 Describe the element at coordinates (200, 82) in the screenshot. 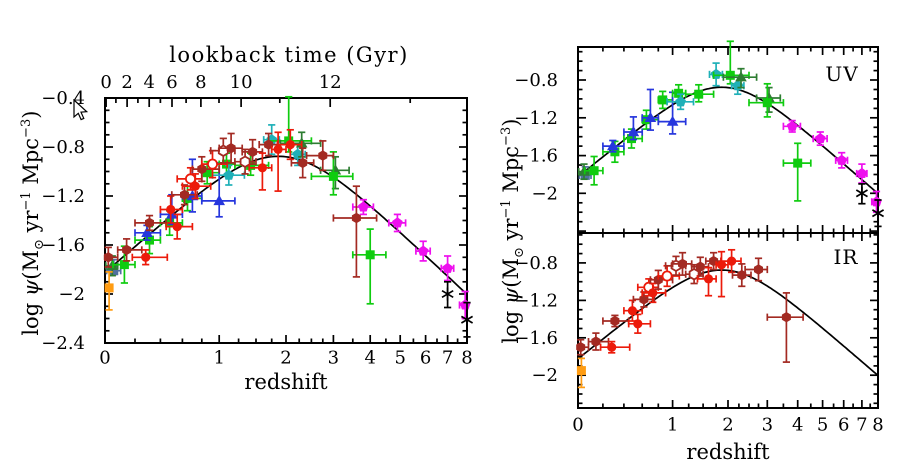

I see `lookback-tick-label: 8` at that location.